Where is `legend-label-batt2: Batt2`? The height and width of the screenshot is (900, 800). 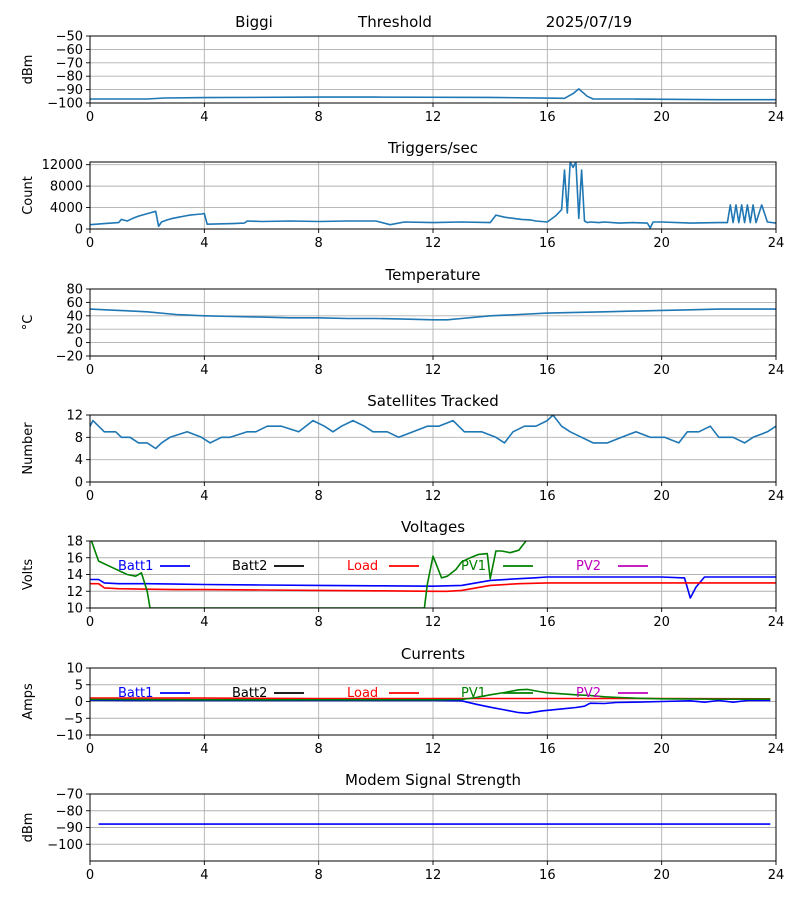
legend-label-batt2: Batt2 is located at coordinates (249, 566).